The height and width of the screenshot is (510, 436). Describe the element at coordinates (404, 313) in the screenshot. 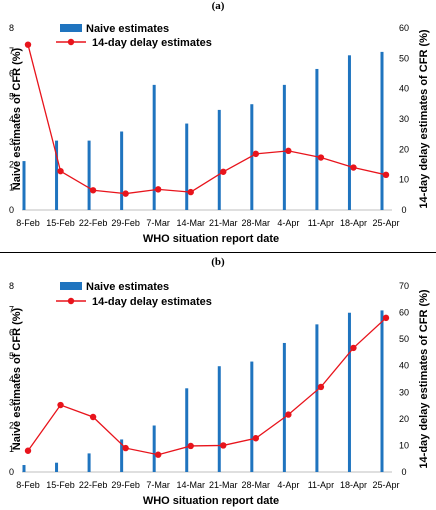

I see `right-y-tick-label: 60` at that location.